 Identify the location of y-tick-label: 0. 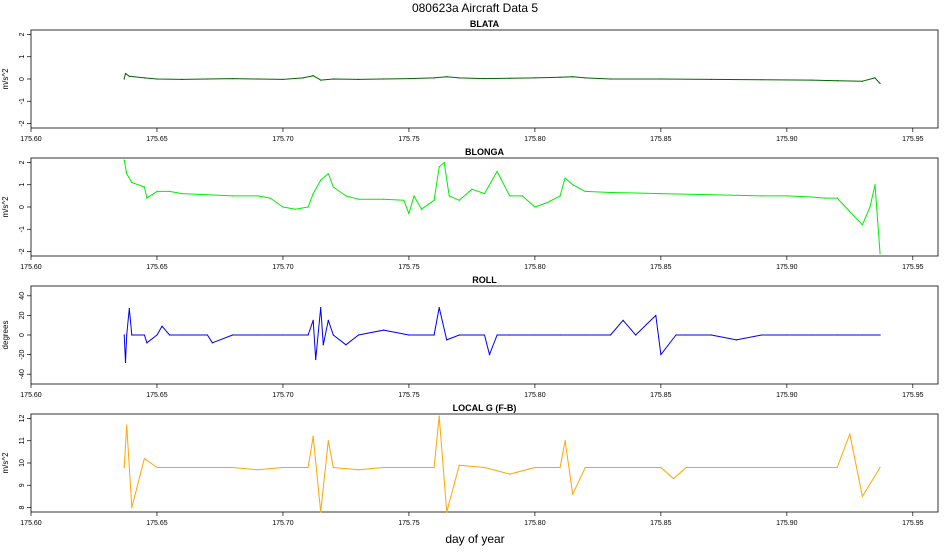
(22, 335).